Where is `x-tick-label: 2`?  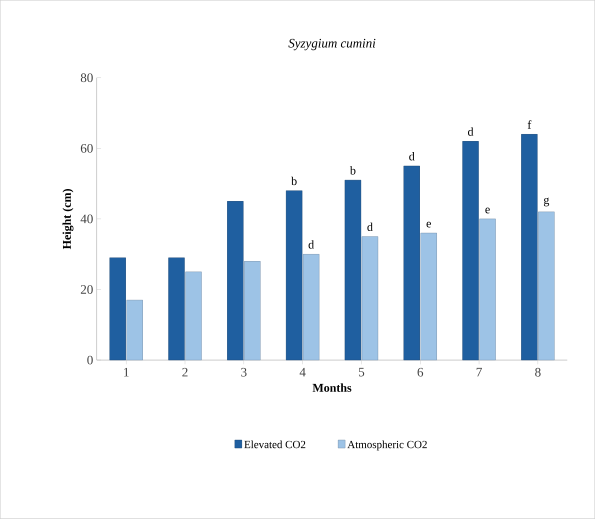
x-tick-label: 2 is located at coordinates (185, 372).